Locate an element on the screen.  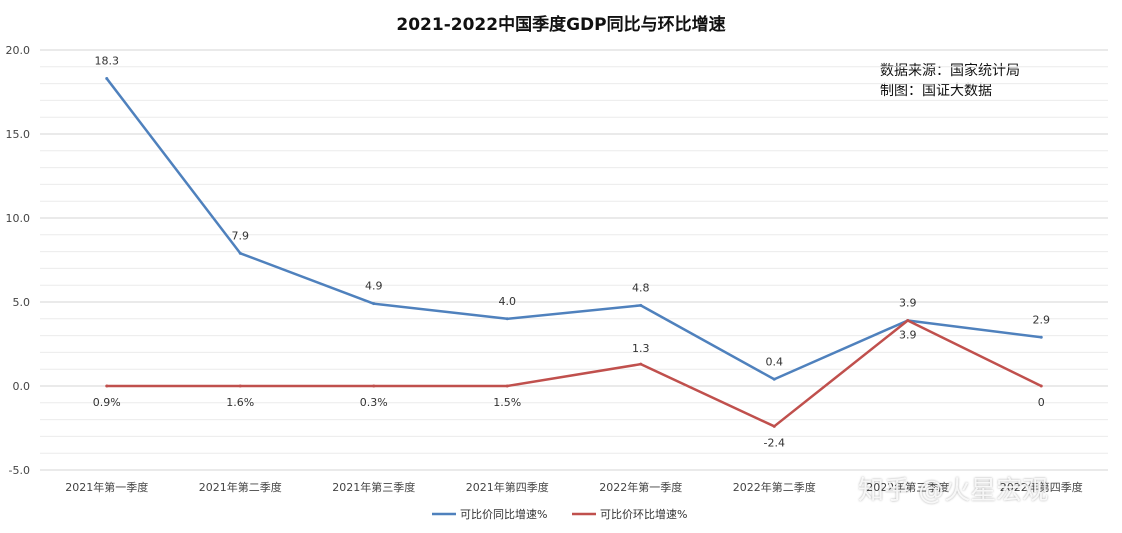
data-label: 0 is located at coordinates (1041, 402).